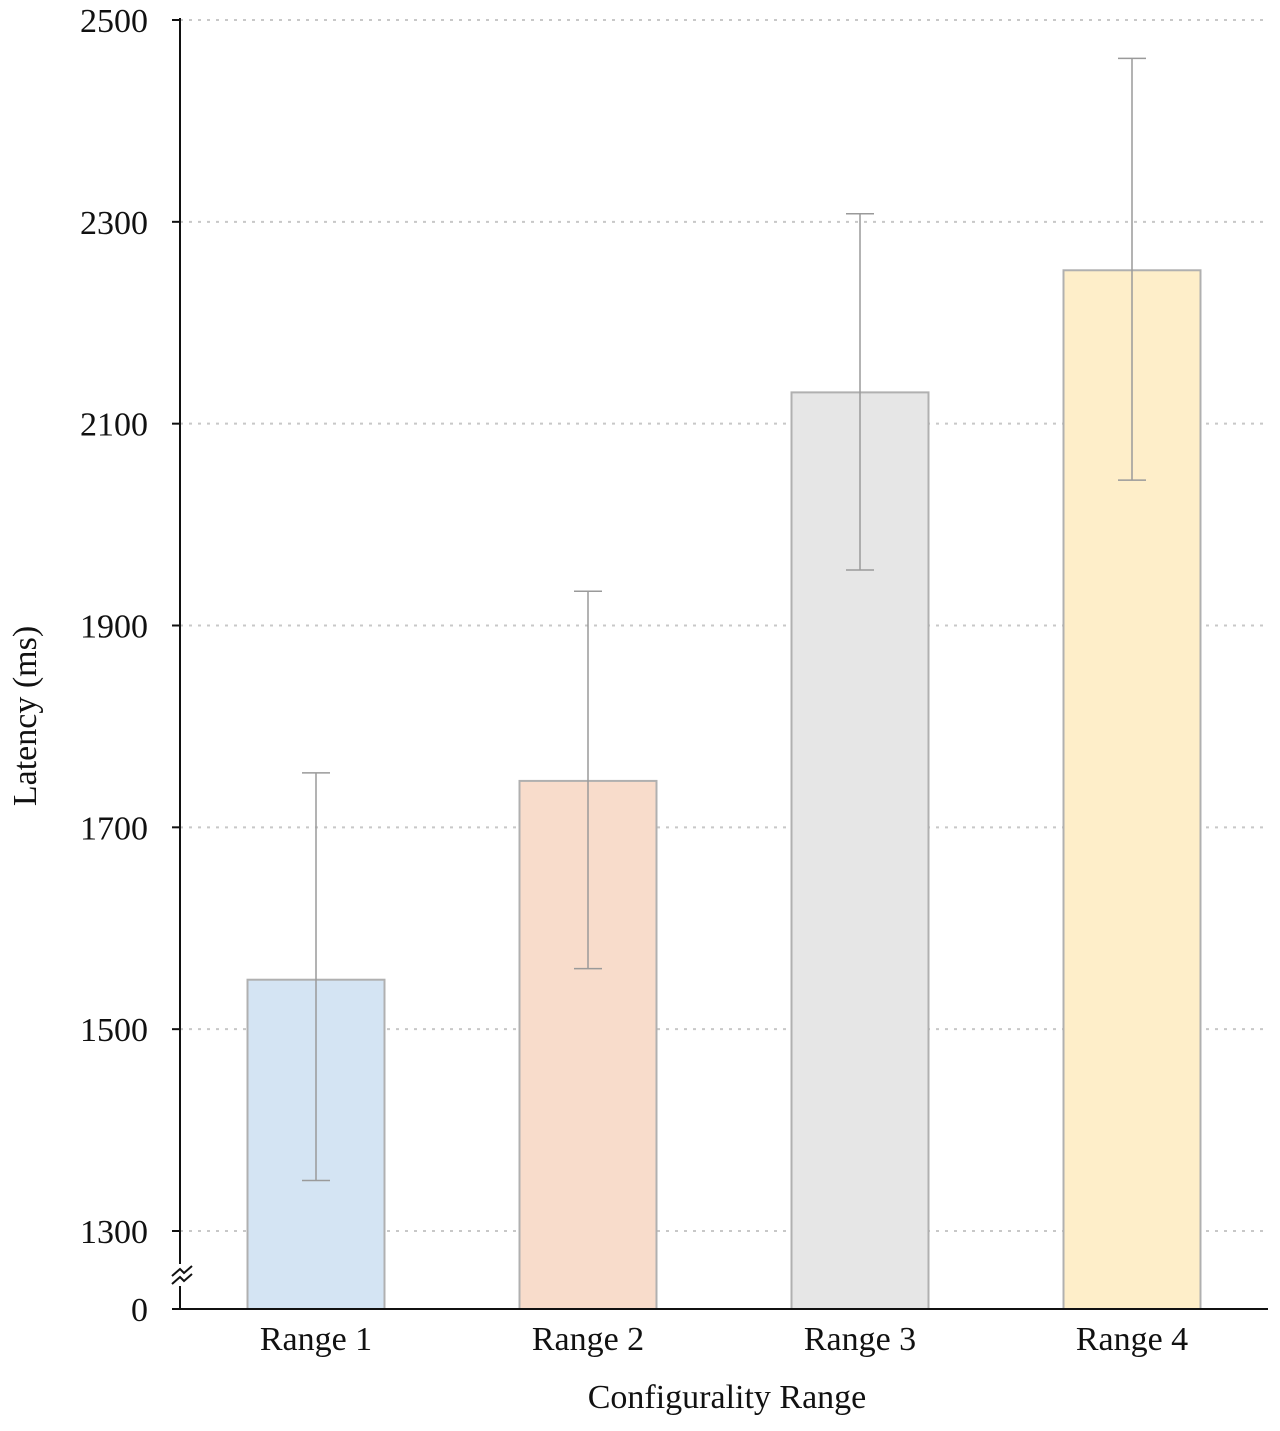  What do you see at coordinates (316, 1339) in the screenshot?
I see `x-tick-label-1: Range 1` at bounding box center [316, 1339].